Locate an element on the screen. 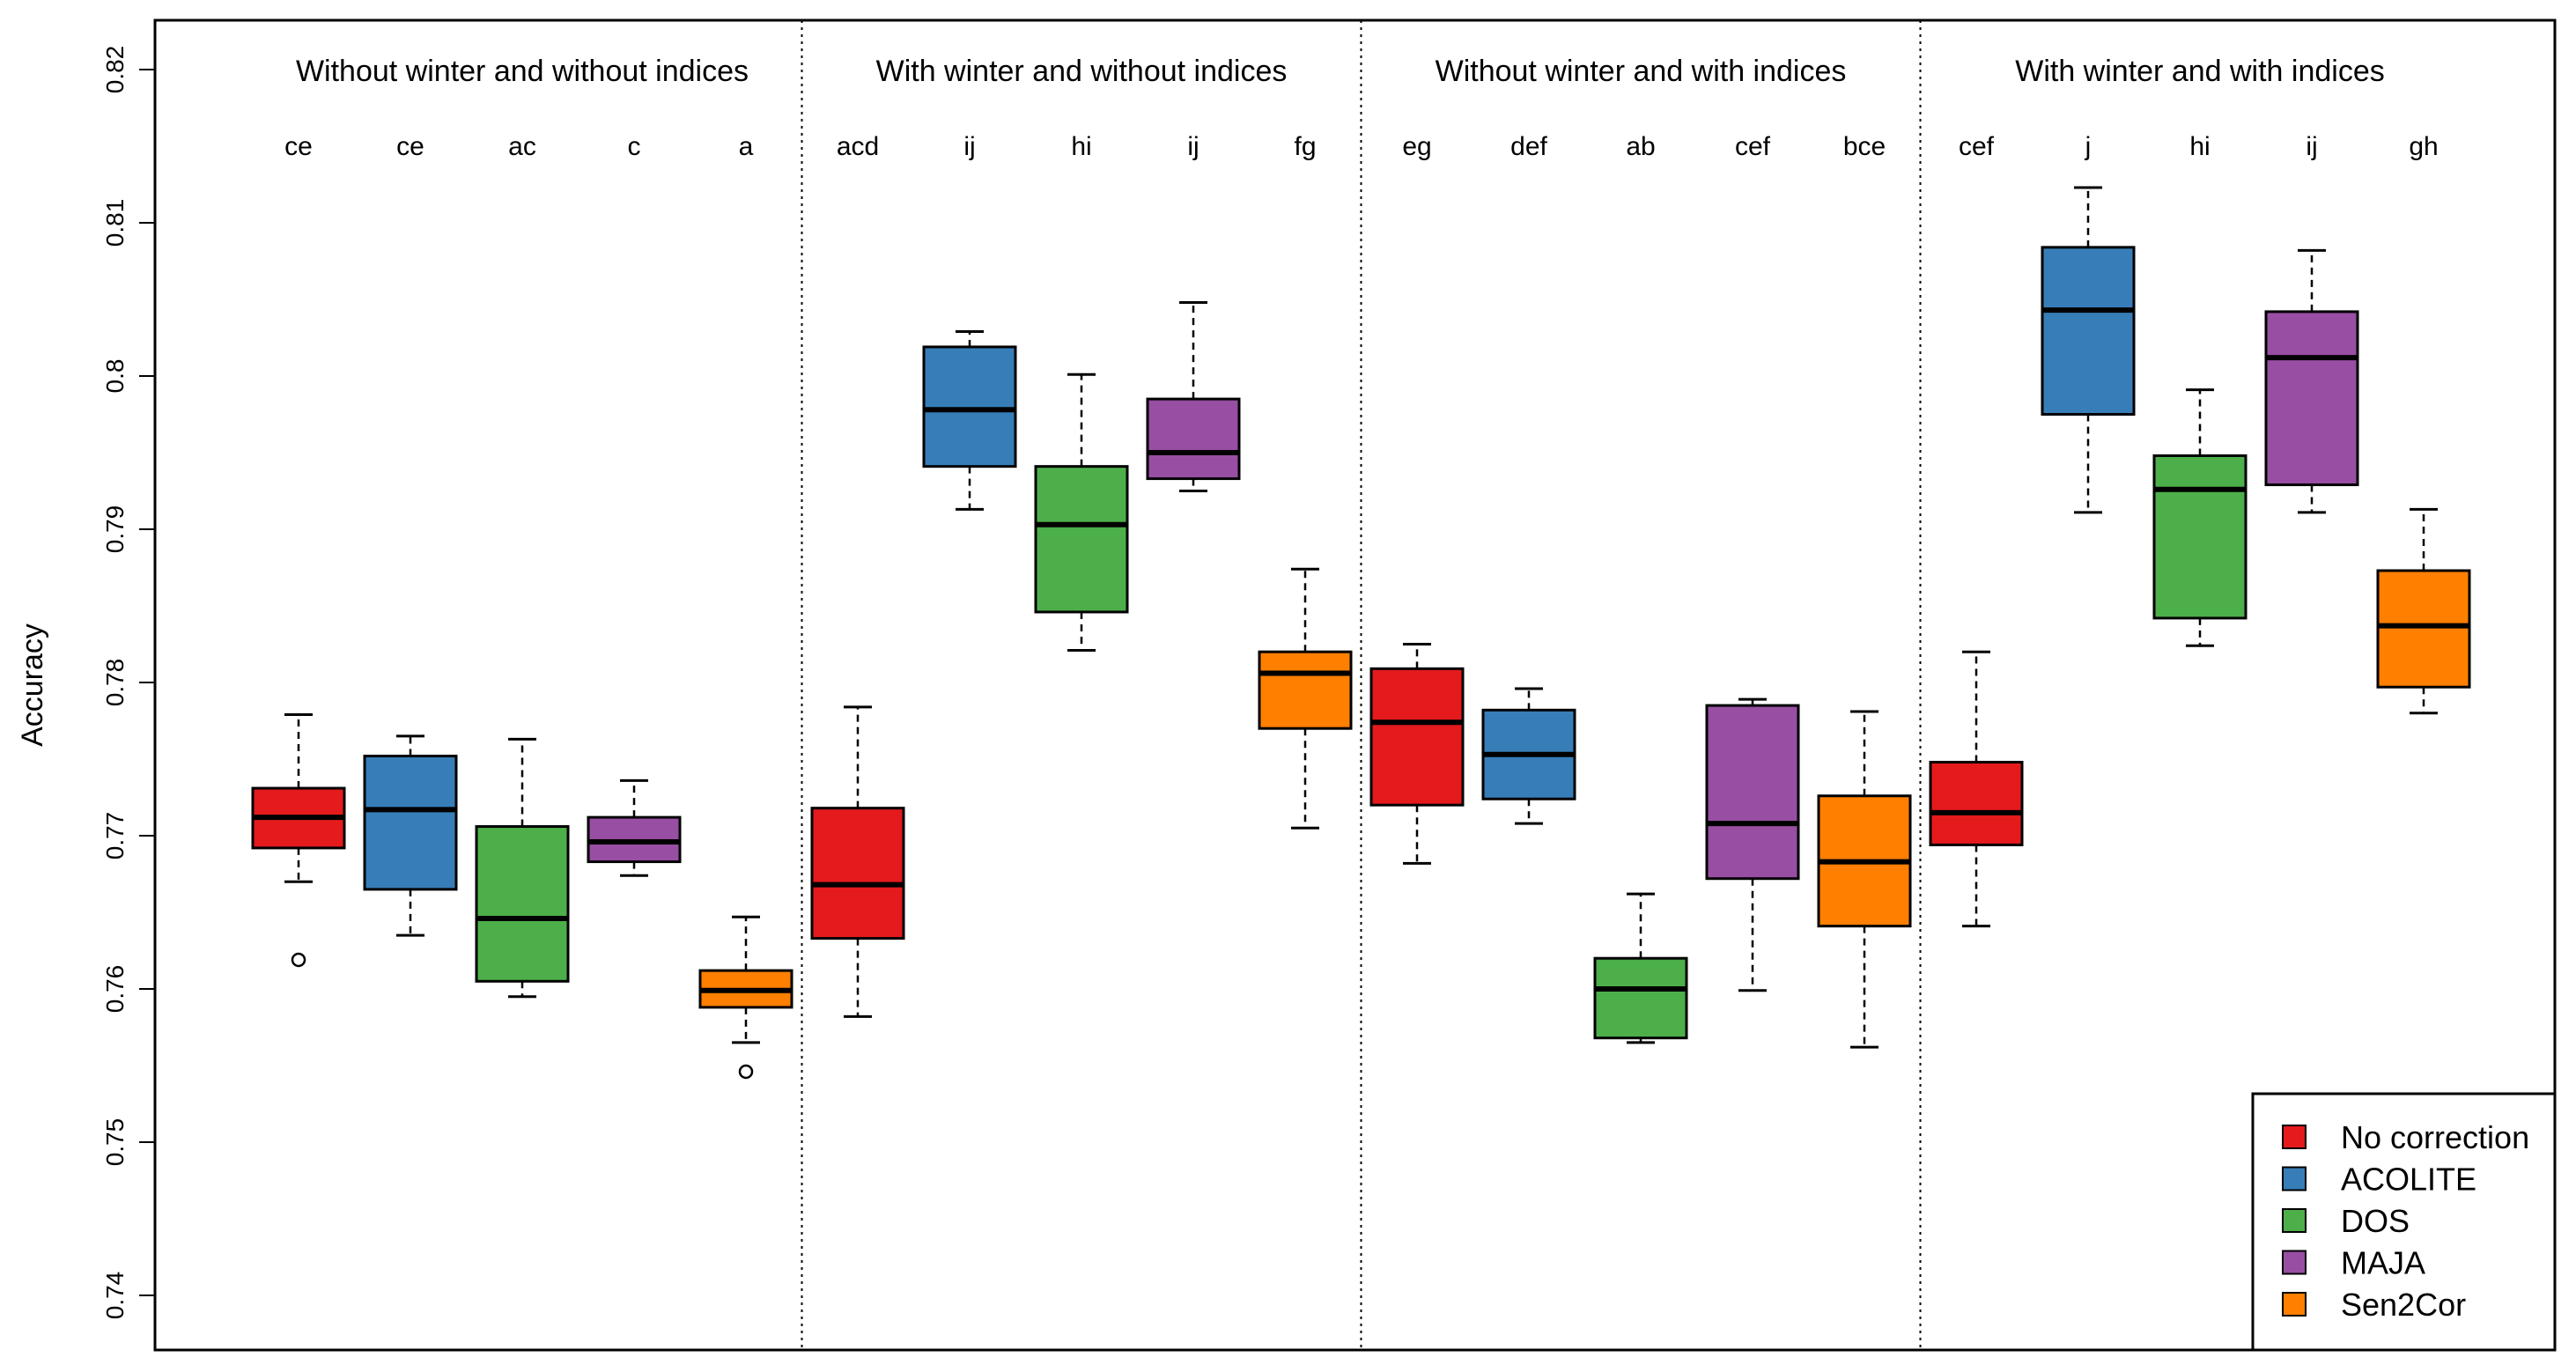 The width and height of the screenshot is (2576, 1372). significance-letters: c is located at coordinates (634, 146).